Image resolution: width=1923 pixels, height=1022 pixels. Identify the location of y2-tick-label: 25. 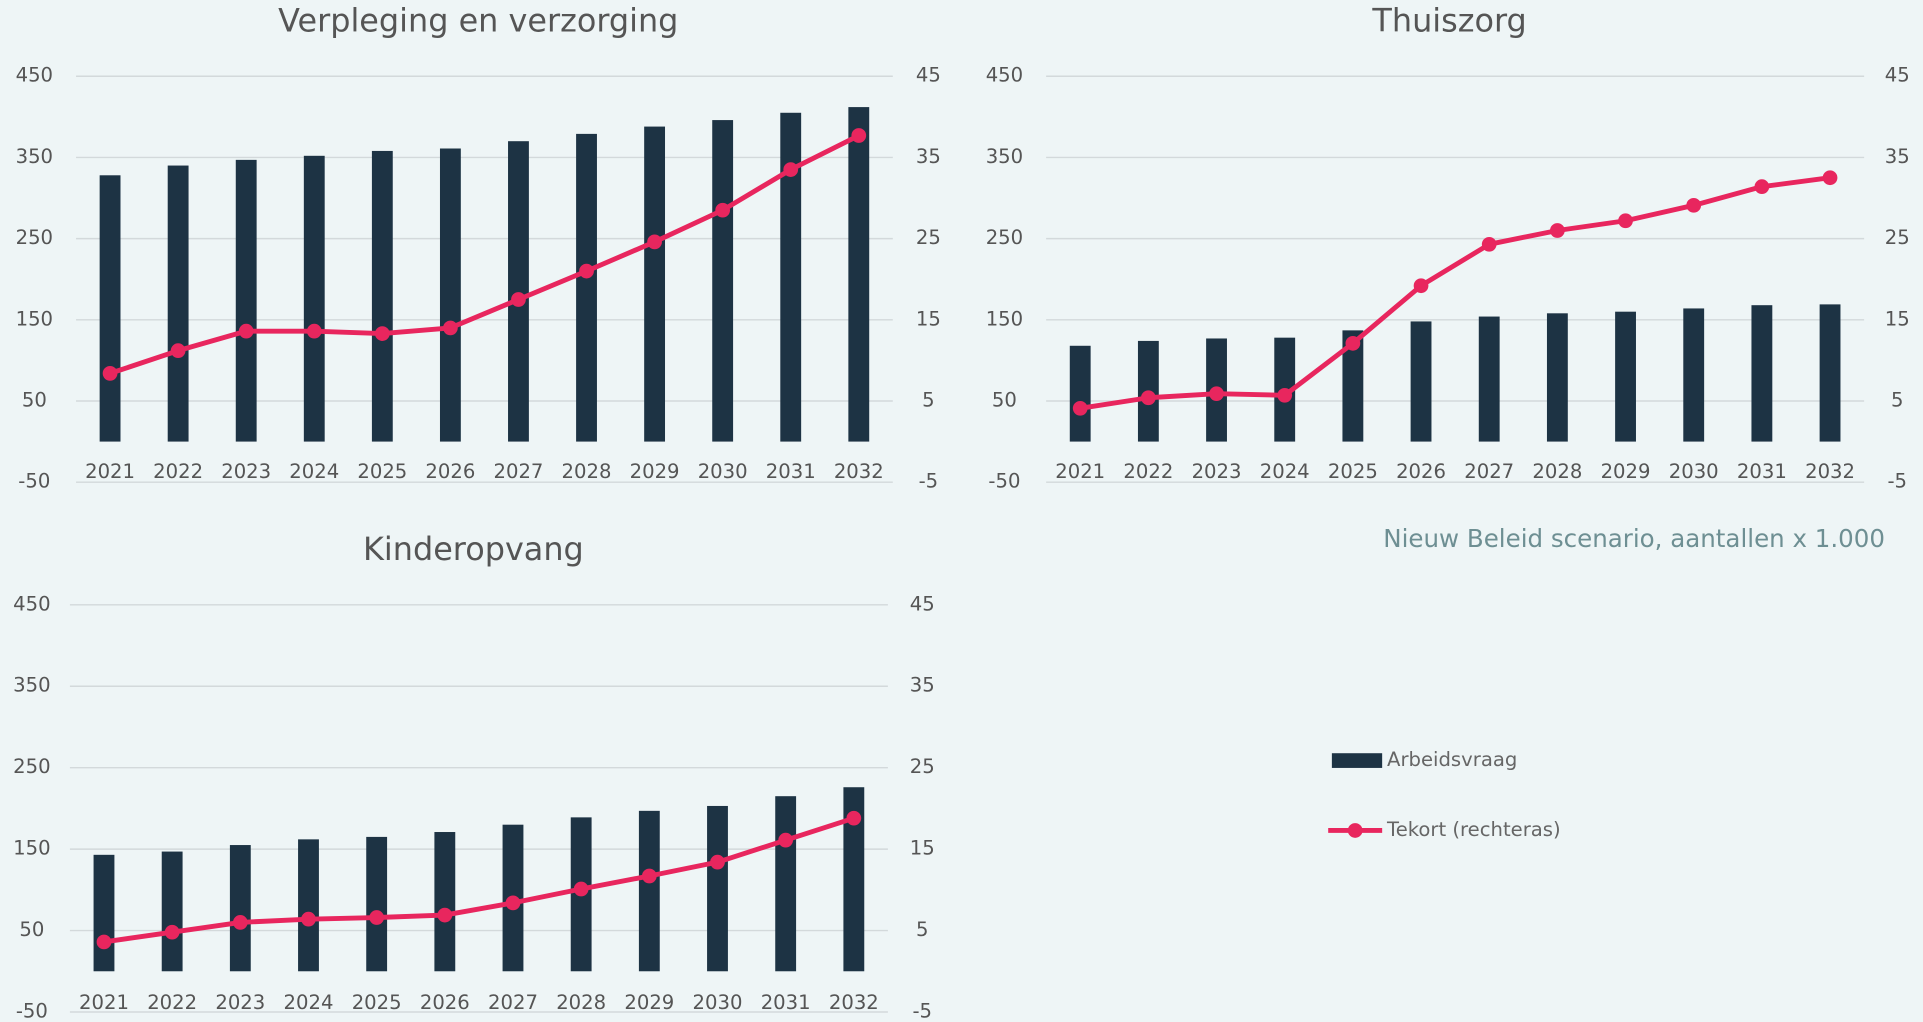
(1897, 237).